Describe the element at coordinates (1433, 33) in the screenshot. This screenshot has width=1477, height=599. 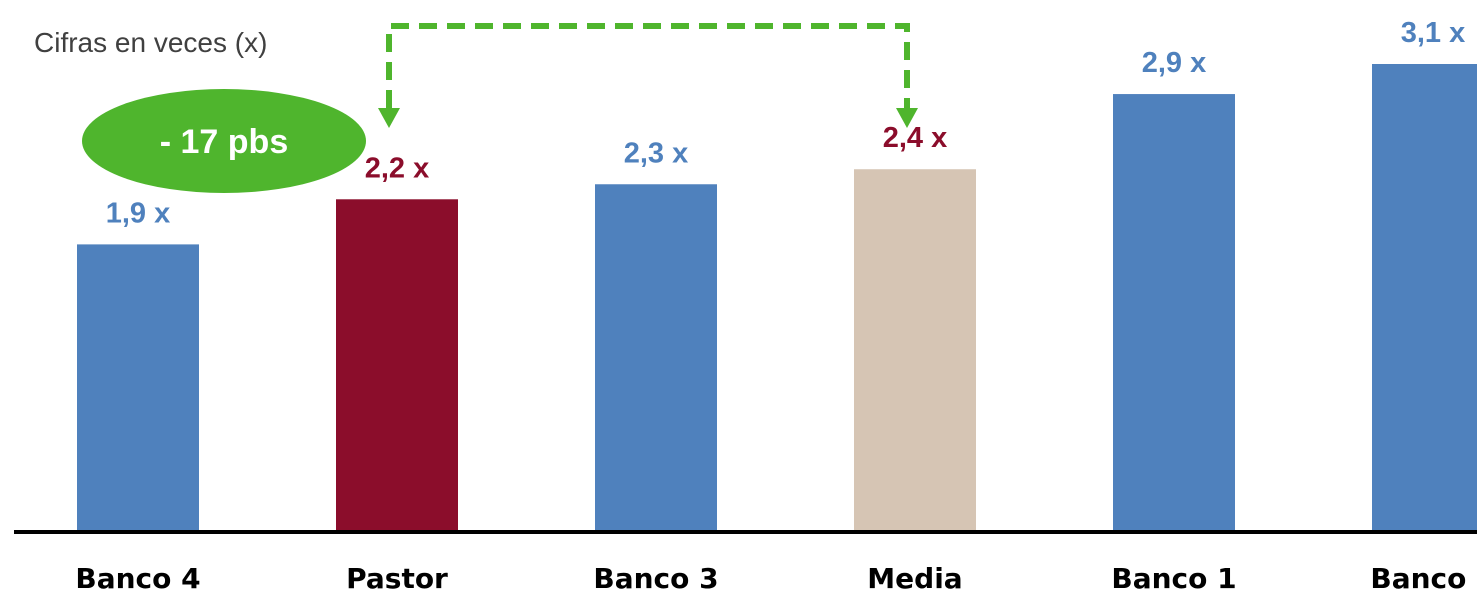
I see `value-label-banco-2: 3,1 x` at that location.